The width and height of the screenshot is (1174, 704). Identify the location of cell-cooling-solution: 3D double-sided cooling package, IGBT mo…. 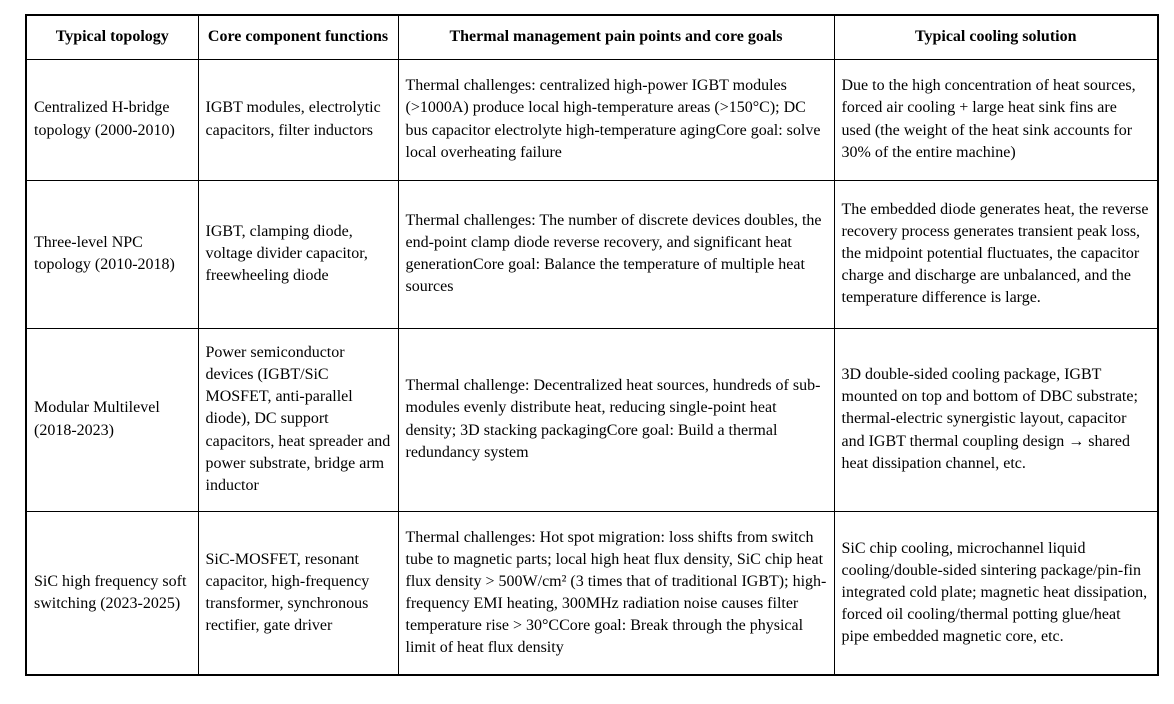
(996, 419).